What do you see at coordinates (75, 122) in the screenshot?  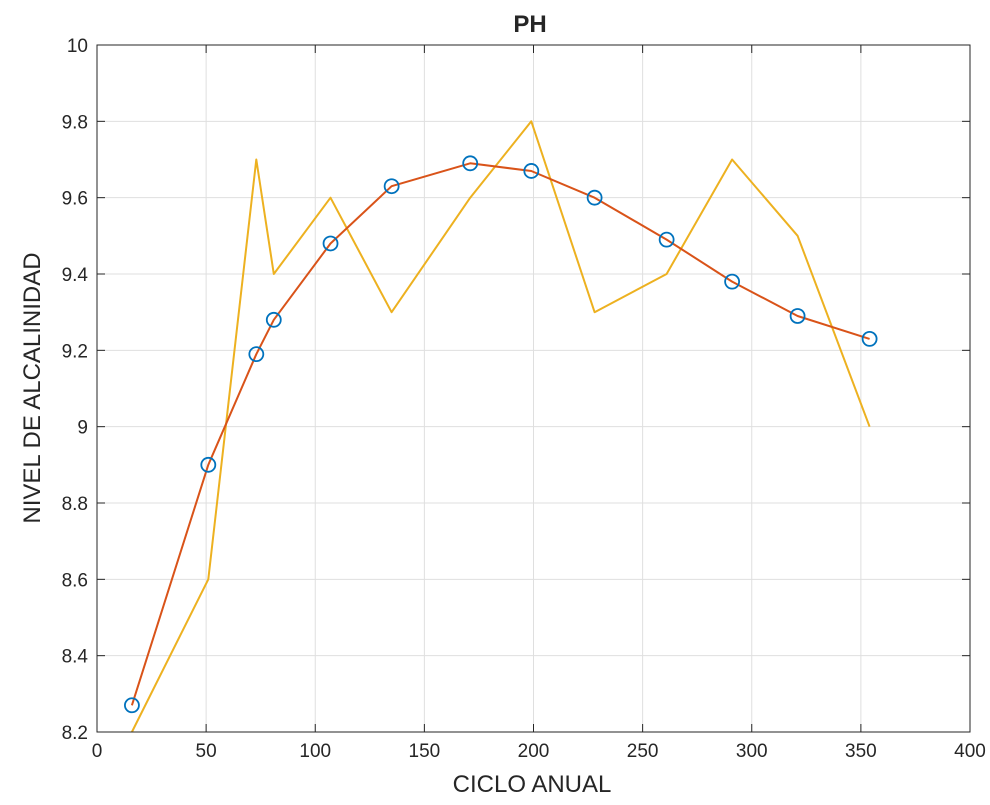 I see `y-tick-label: 9.8` at bounding box center [75, 122].